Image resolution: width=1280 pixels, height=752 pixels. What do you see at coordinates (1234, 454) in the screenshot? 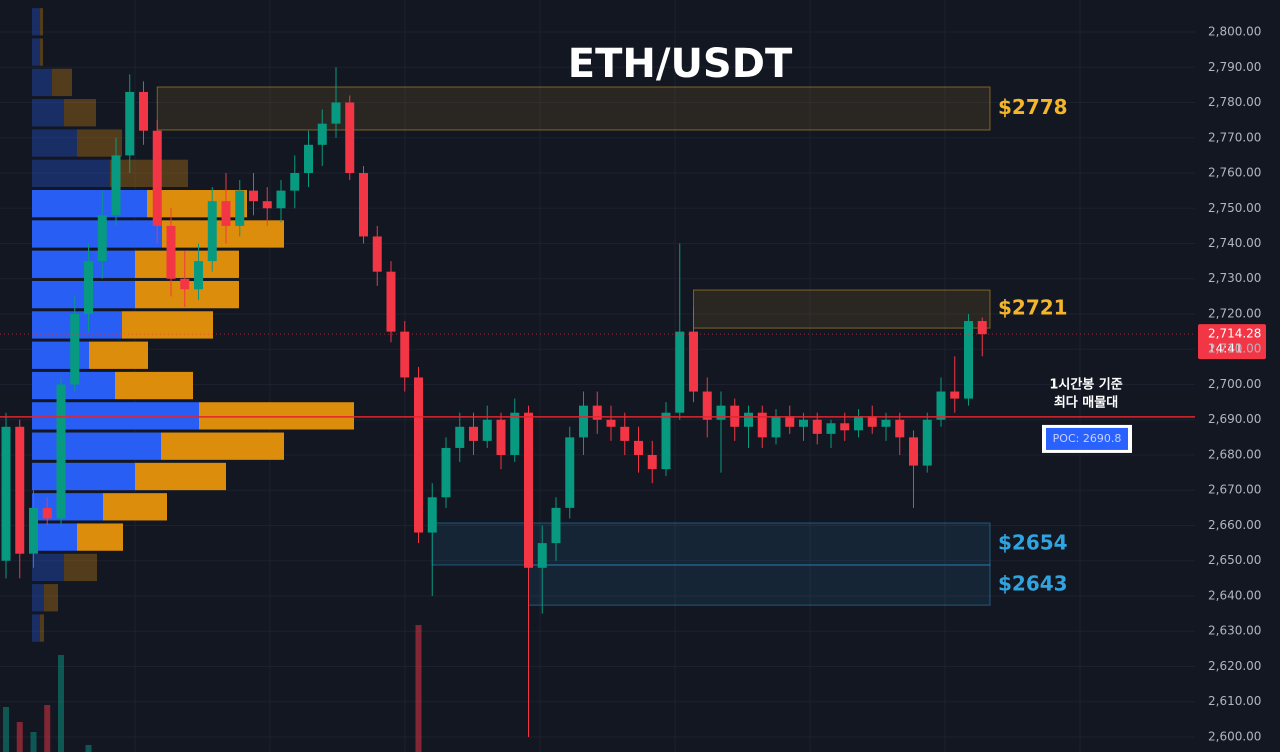
I see `y-tick-label: 2,680.00` at bounding box center [1234, 454].